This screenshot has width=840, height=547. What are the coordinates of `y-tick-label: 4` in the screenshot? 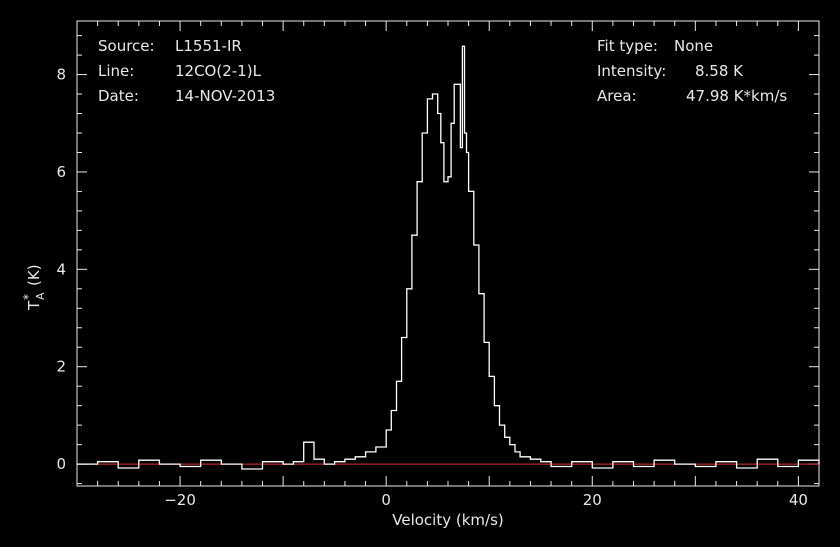 It's located at (61, 269).